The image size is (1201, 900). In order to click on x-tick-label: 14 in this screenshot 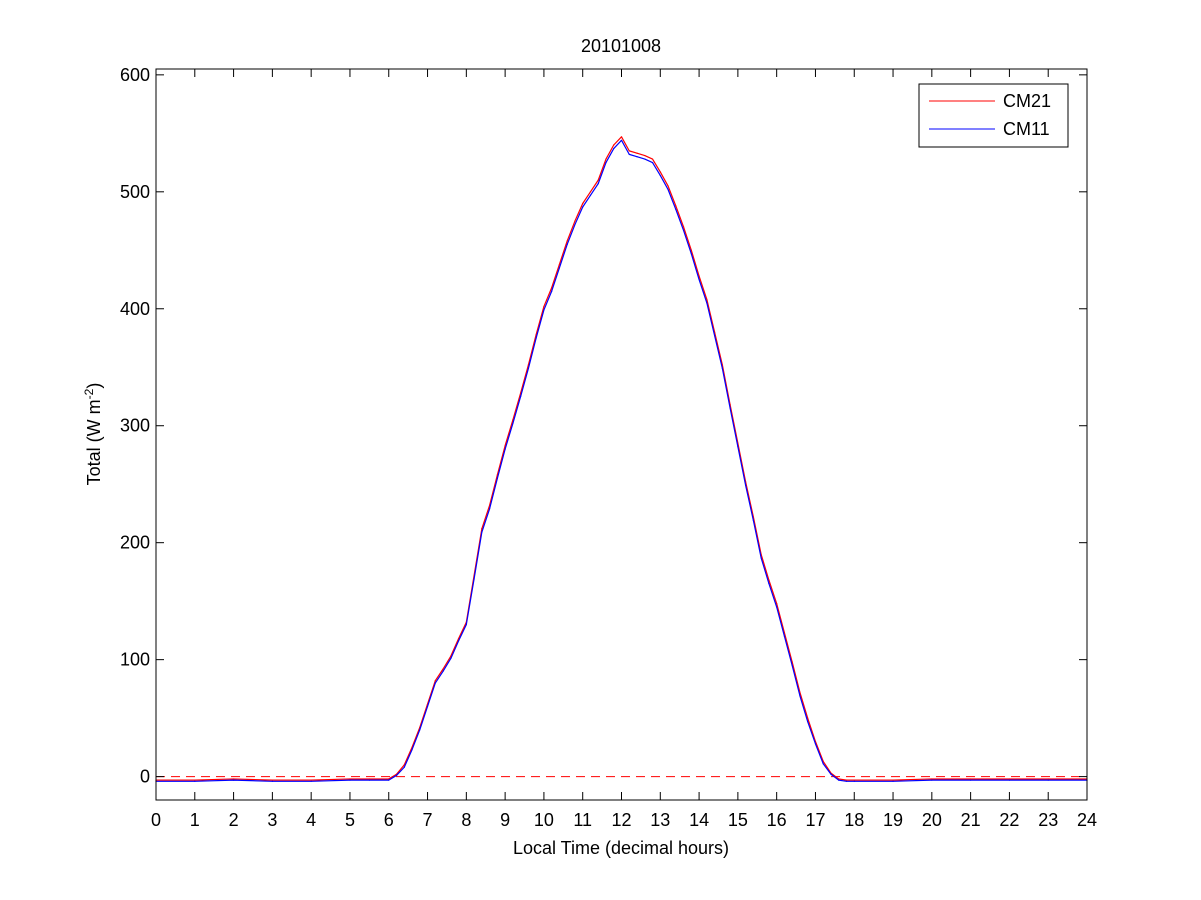, I will do `click(699, 820)`.